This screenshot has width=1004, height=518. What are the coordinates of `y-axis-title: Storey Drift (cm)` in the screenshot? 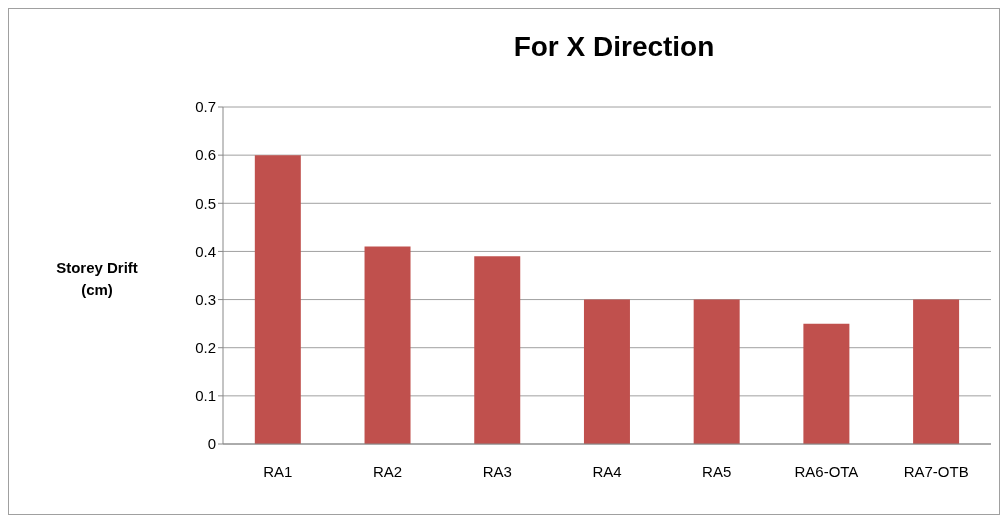 It's located at (97, 279).